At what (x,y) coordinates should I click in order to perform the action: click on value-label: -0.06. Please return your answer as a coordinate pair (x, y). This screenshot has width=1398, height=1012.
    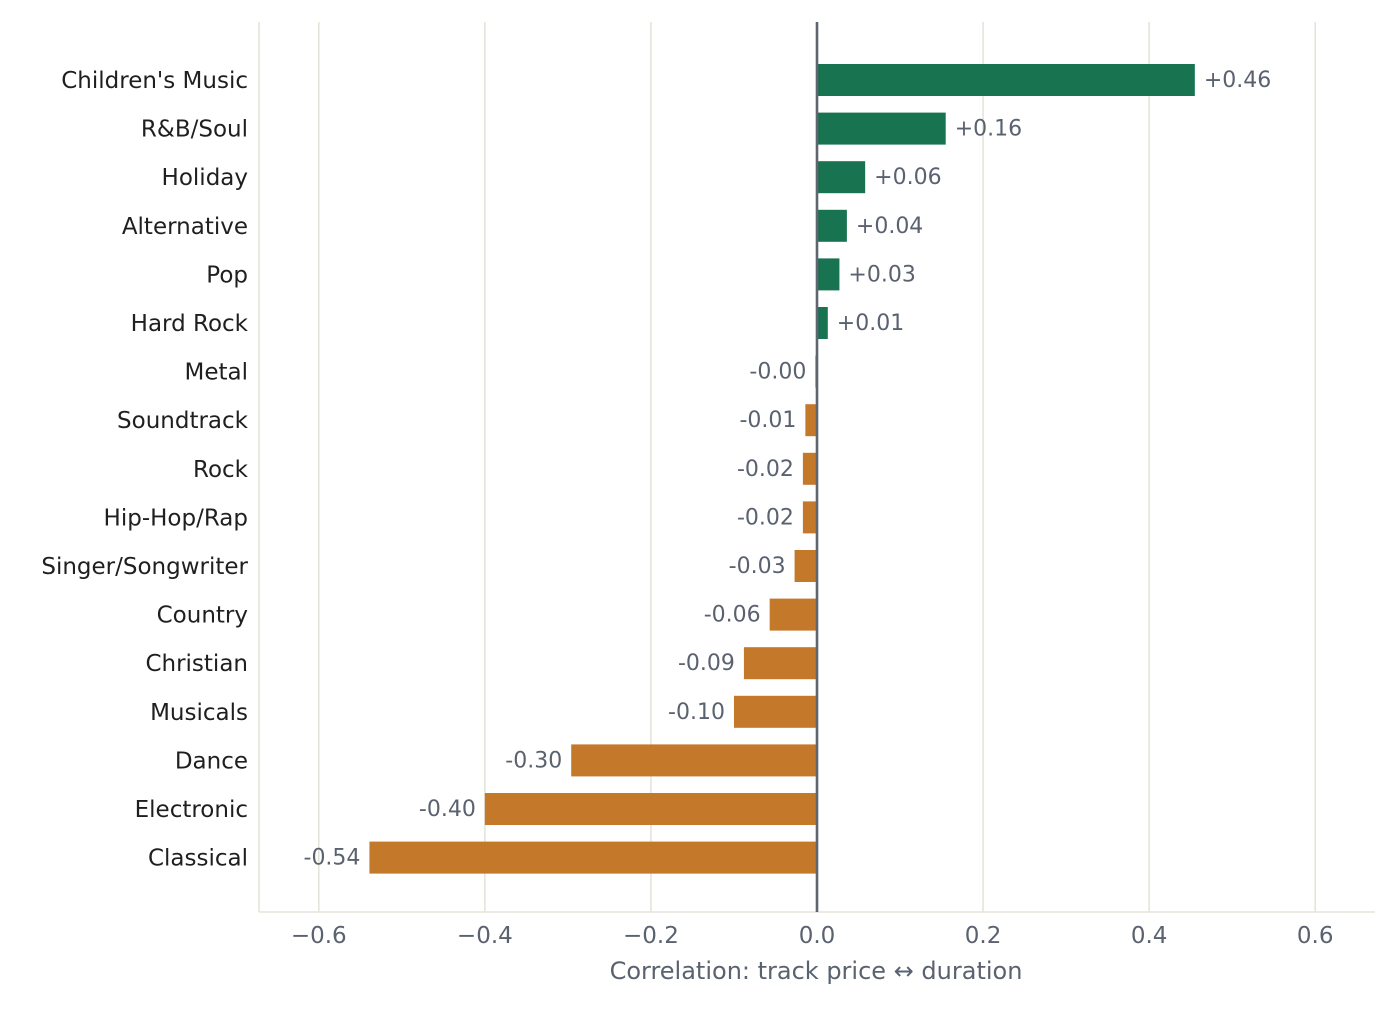
    Looking at the image, I should click on (732, 615).